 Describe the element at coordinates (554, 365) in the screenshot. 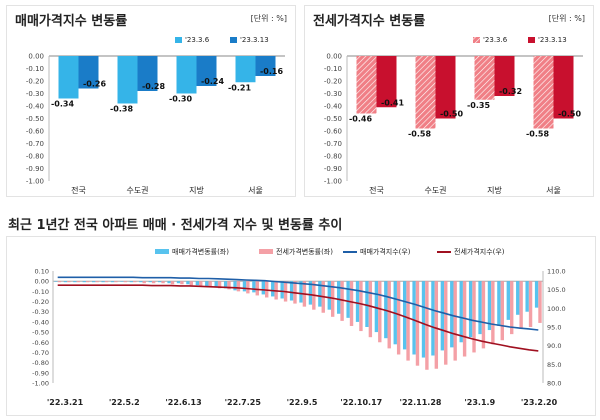

I see `right-y-tick-label: 85.0` at that location.